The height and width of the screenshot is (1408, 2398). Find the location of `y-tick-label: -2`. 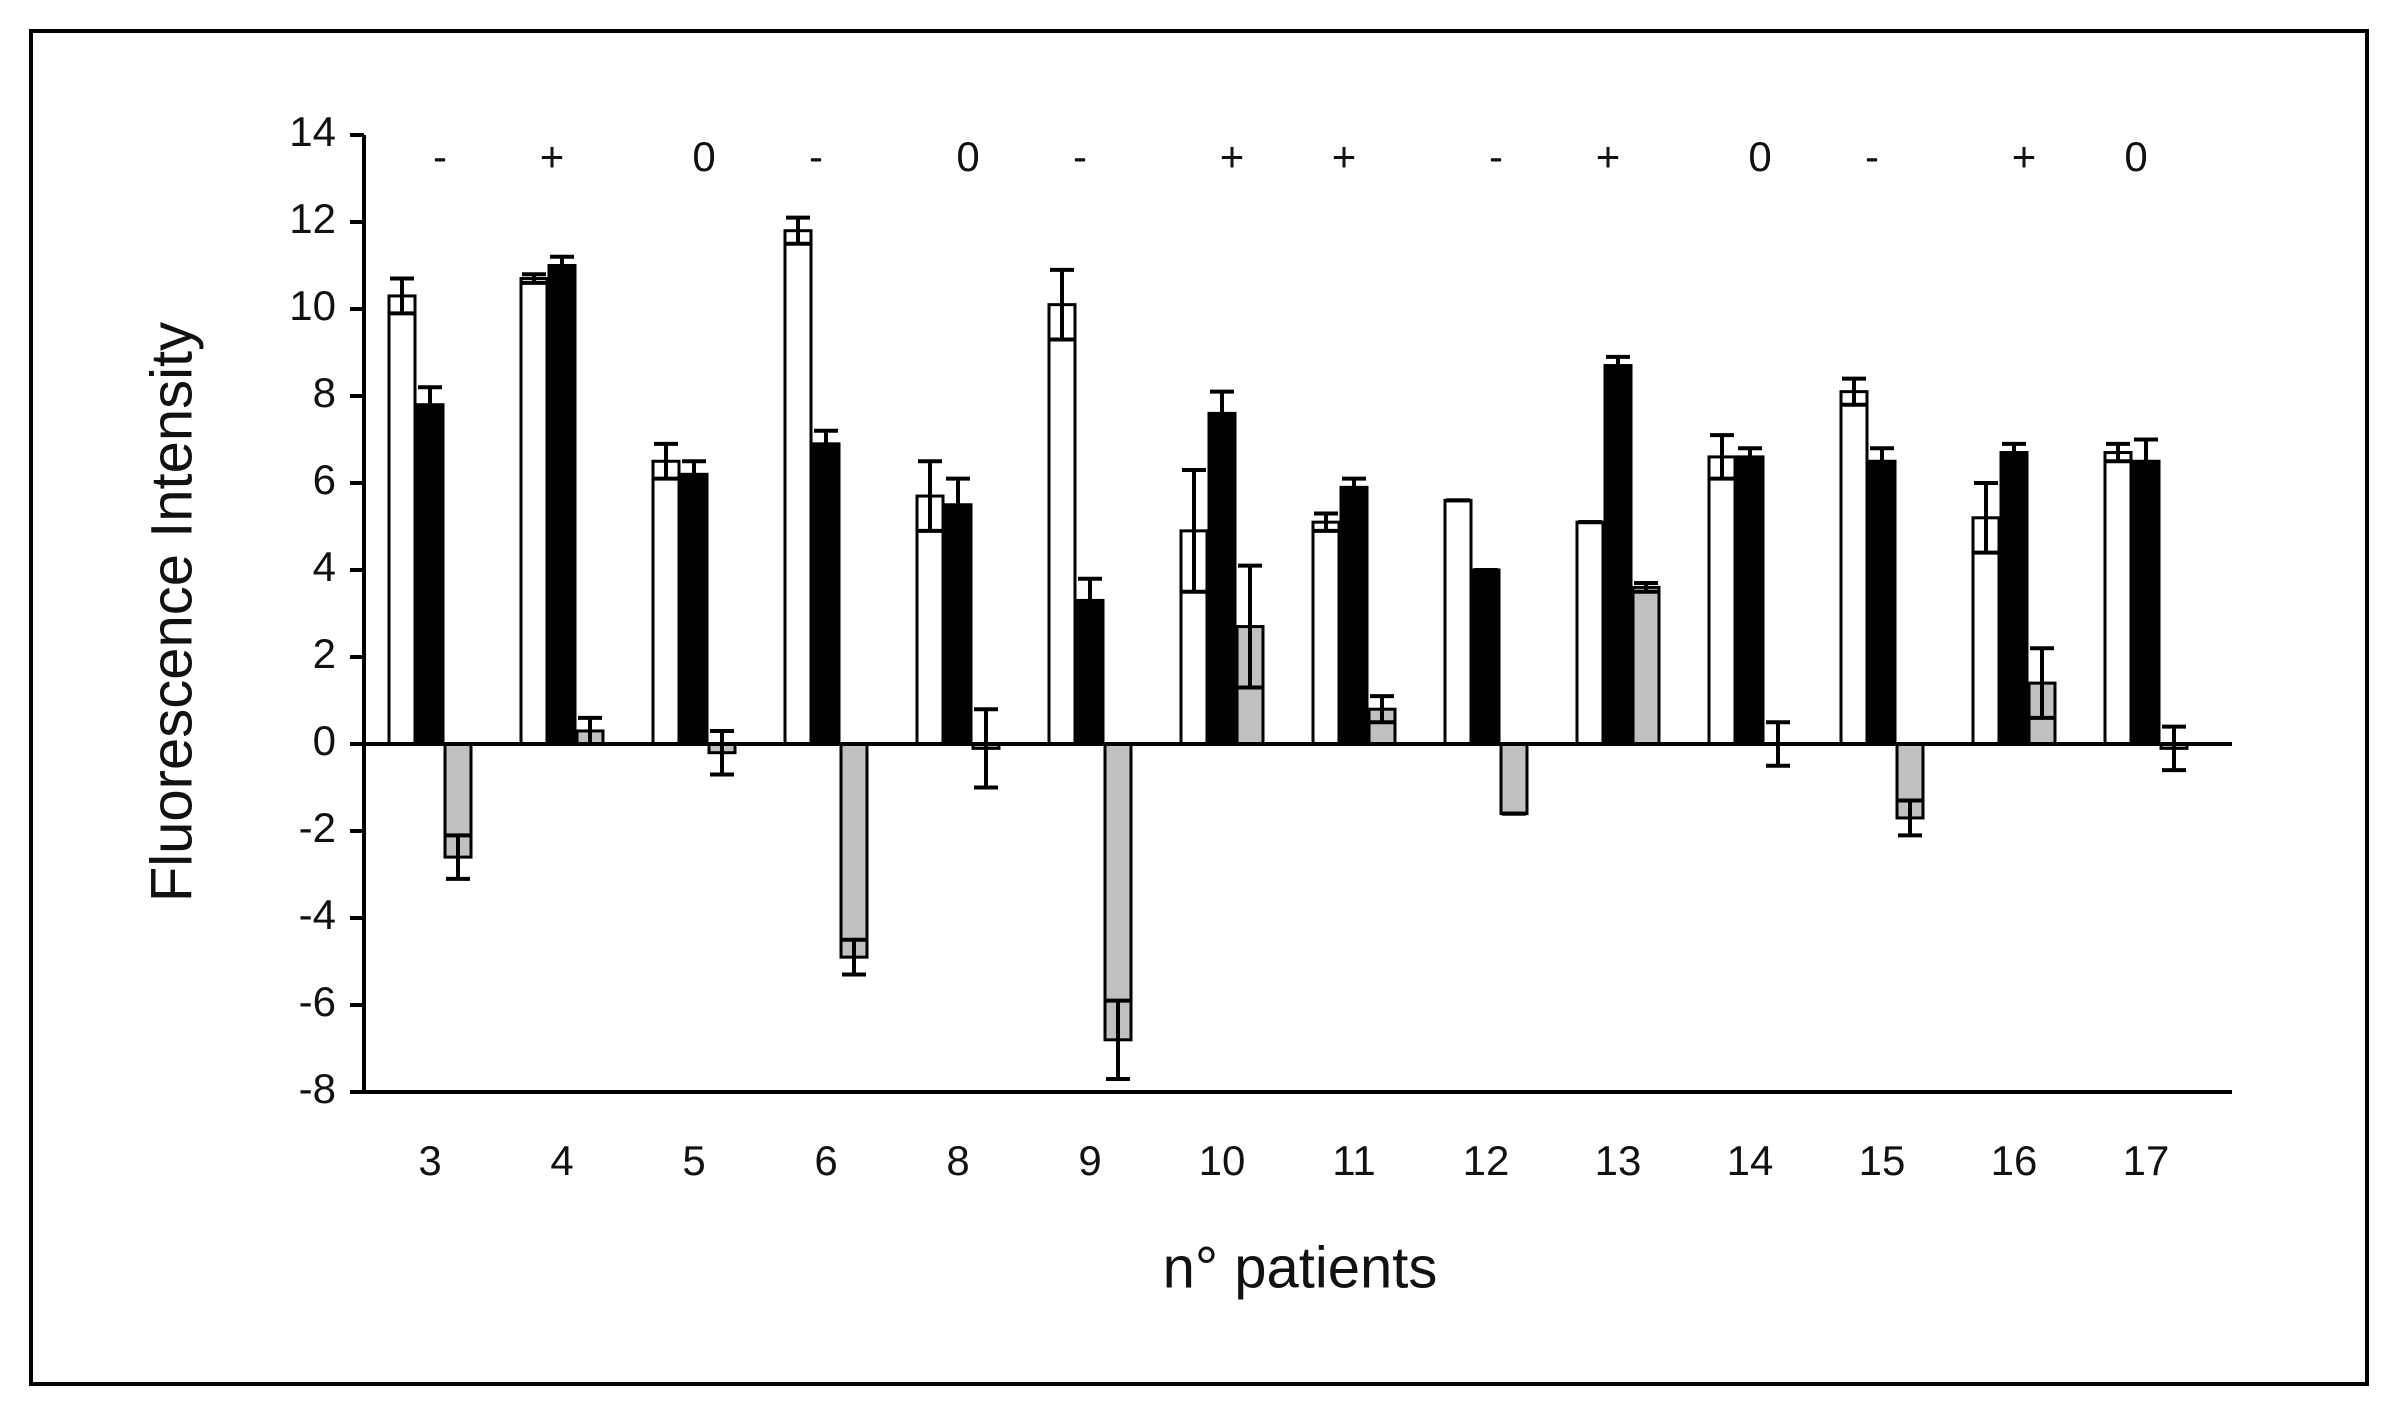

y-tick-label: -2 is located at coordinates (317, 827).